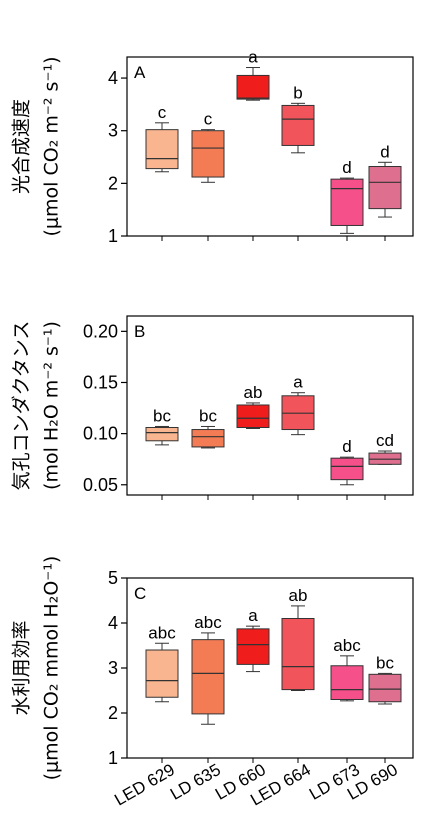 This screenshot has width=438, height=835. Describe the element at coordinates (140, 72) in the screenshot. I see `panel-letter: A` at that location.